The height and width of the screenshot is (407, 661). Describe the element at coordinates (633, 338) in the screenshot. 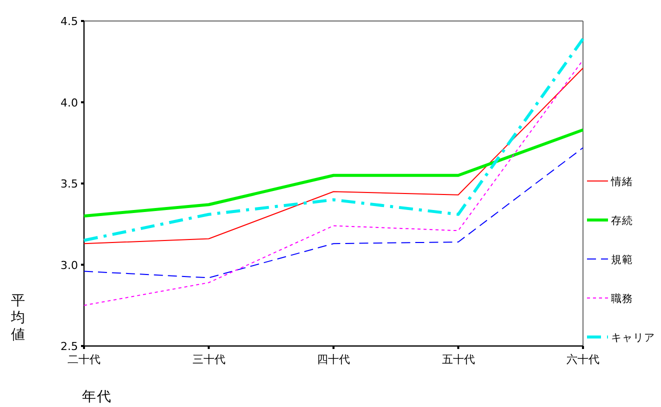

I see `legend-label: キャリア` at that location.